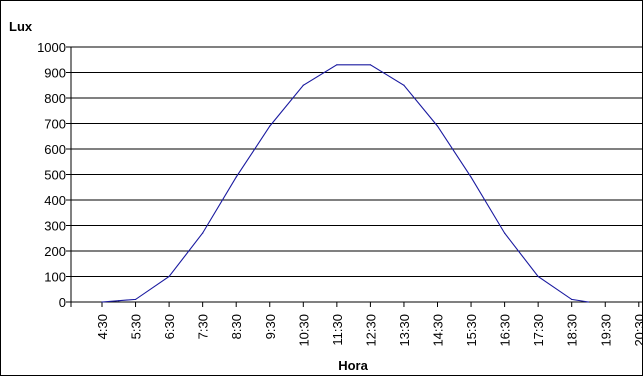  I want to click on y-tick-label: 300, so click(55, 226).